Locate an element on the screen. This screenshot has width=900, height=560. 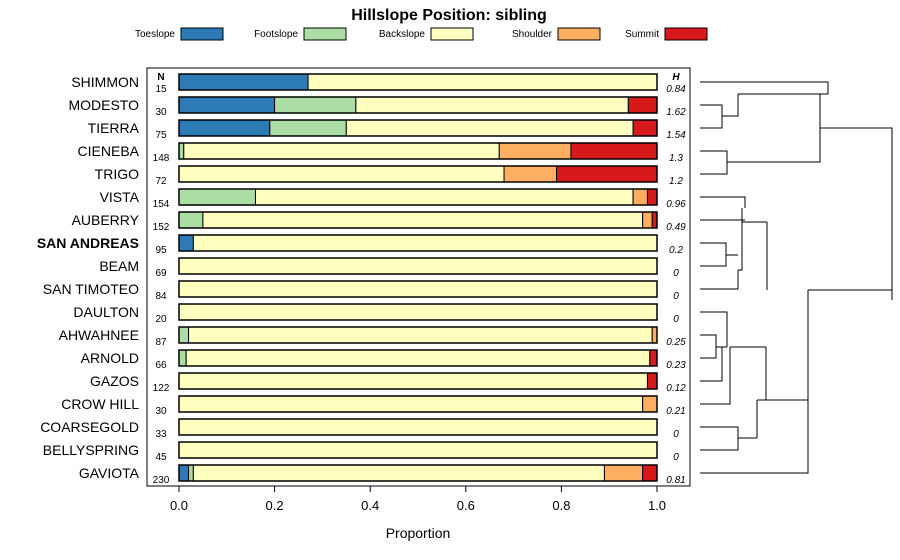
category-label: ARNOLD is located at coordinates (110, 358).